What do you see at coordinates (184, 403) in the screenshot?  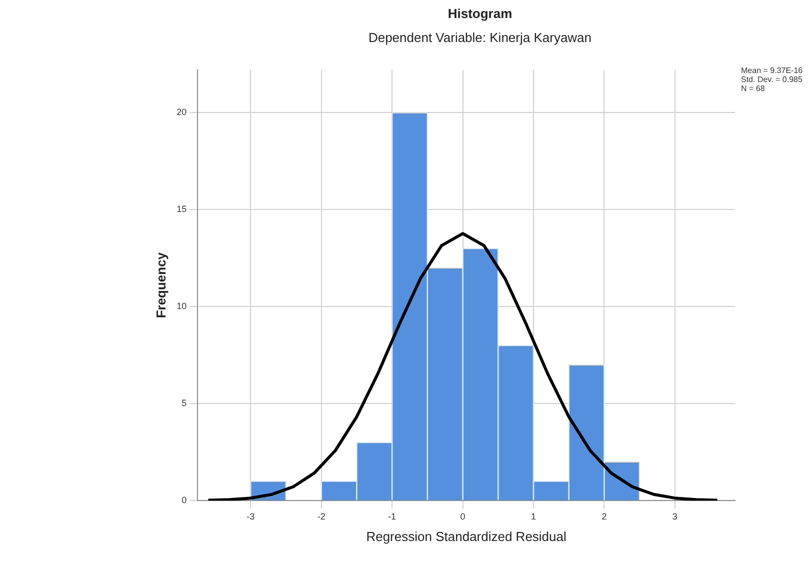 I see `y-tick-label: 5` at bounding box center [184, 403].